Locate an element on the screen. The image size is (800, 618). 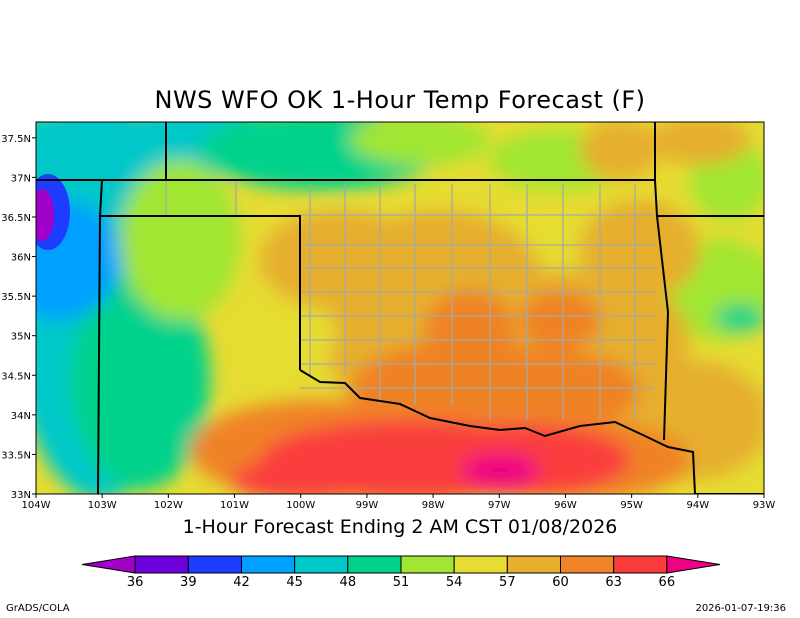
x-tick-label: 101W is located at coordinates (234, 505).